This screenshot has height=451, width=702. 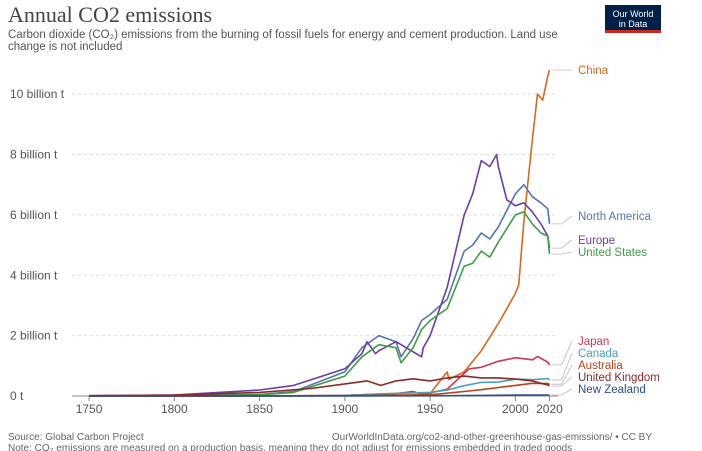 What do you see at coordinates (110, 14) in the screenshot?
I see `chart-title: Annual CO2 emissions` at bounding box center [110, 14].